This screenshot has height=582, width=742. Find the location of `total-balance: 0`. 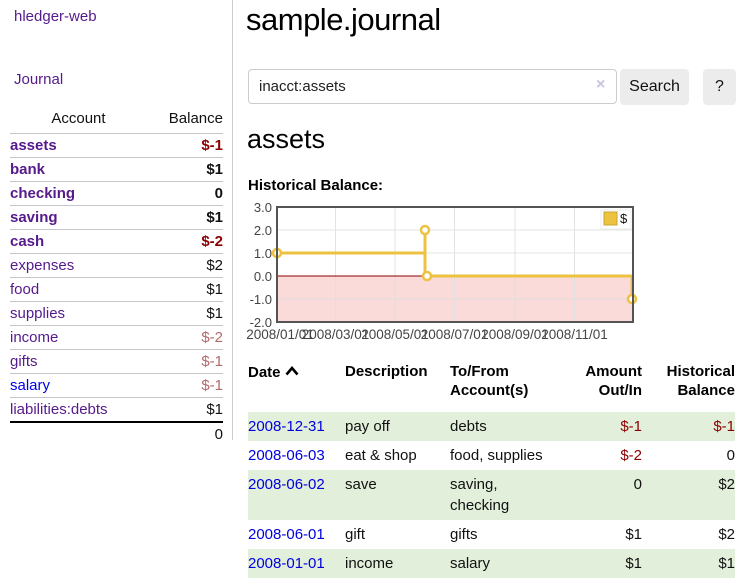

total-balance: 0 is located at coordinates (184, 433).